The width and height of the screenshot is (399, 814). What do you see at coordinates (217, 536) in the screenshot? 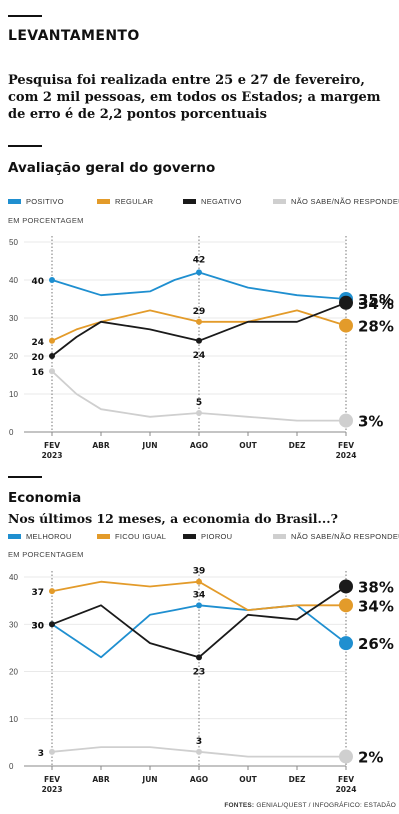
I see `legend-label: PIOROU` at bounding box center [217, 536].